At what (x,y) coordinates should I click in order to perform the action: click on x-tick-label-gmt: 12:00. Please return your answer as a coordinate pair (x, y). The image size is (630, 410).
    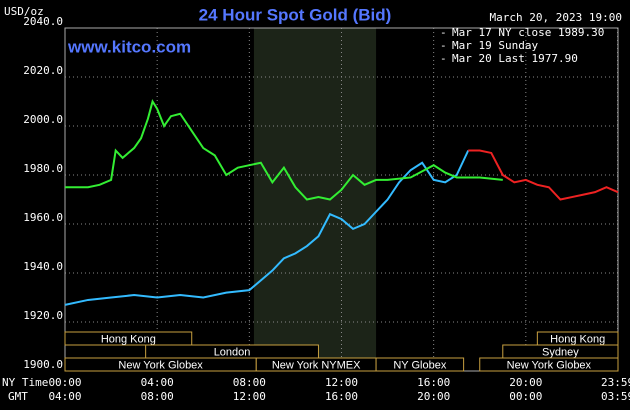
    Looking at the image, I should click on (249, 396).